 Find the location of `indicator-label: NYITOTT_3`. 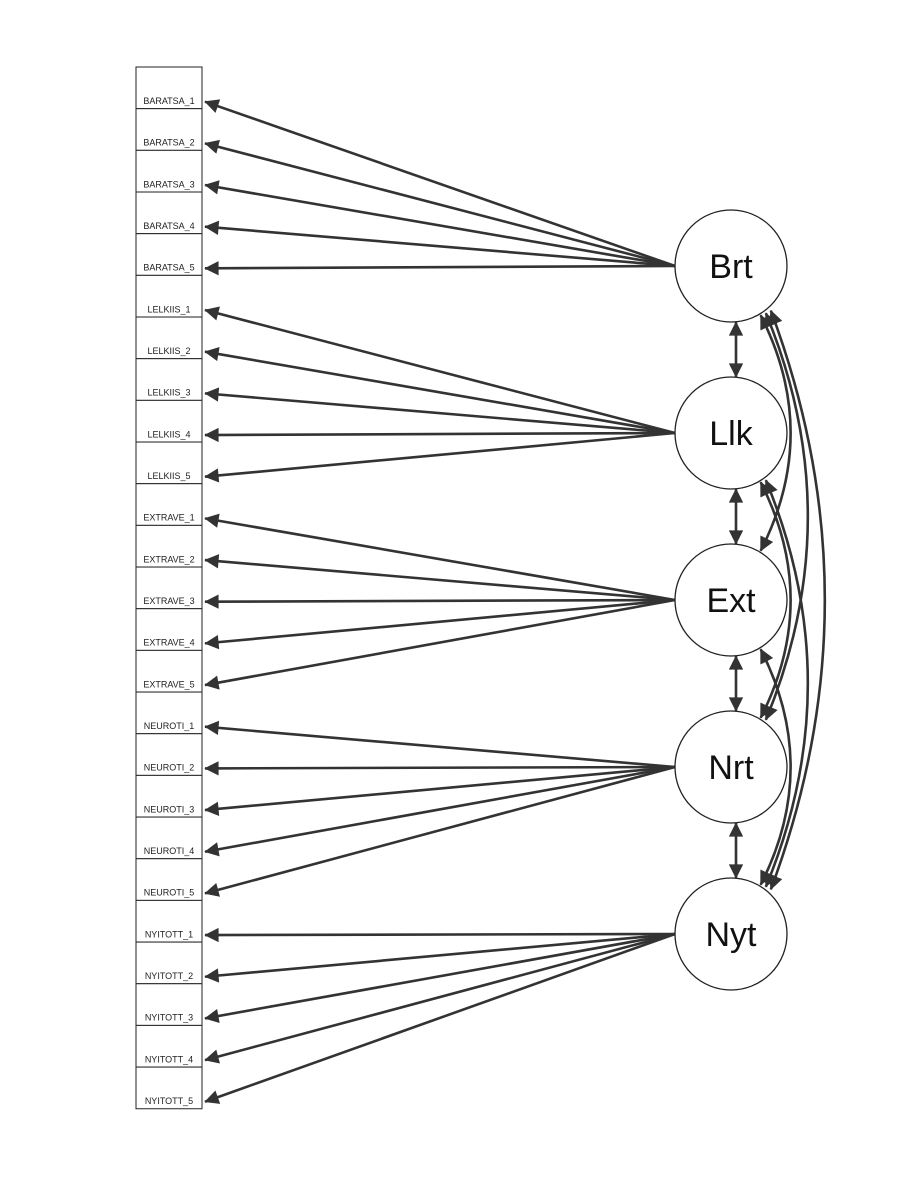

indicator-label: NYITOTT_3 is located at coordinates (169, 1018).